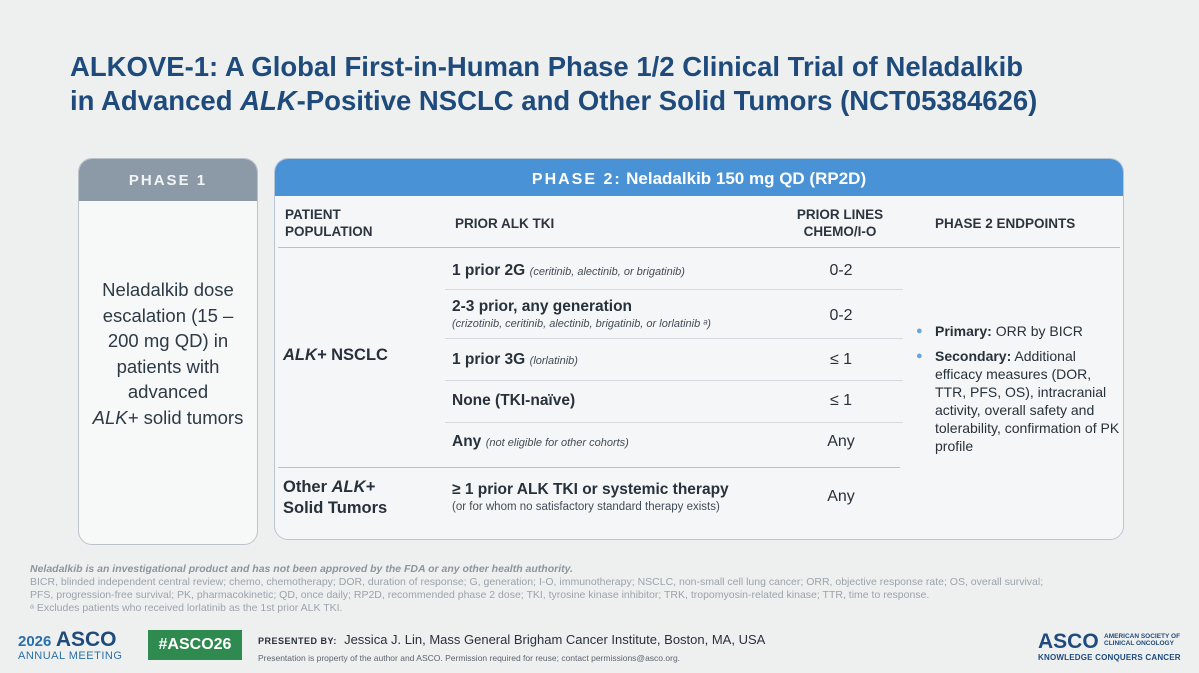 The image size is (1199, 673). I want to click on population-other-post: Solid Tumors, so click(335, 508).